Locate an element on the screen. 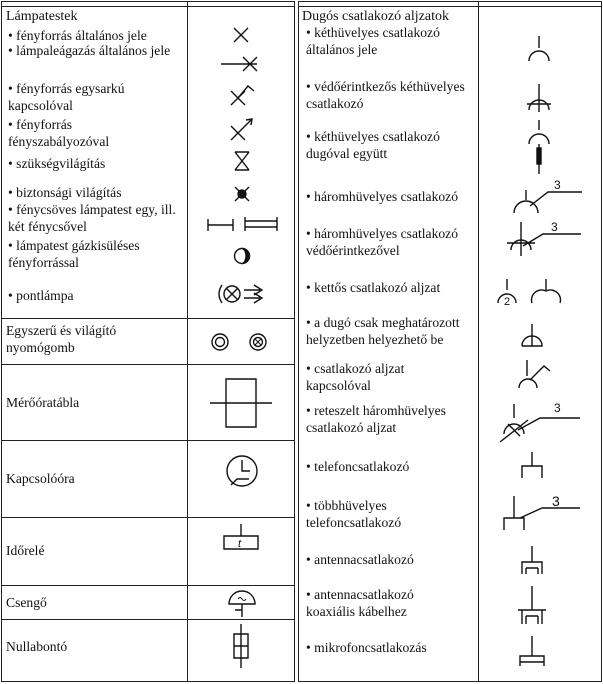 This screenshot has width=603, height=684. list-item: • csatlakozó aljzat kapcsolóval is located at coordinates (355, 377).